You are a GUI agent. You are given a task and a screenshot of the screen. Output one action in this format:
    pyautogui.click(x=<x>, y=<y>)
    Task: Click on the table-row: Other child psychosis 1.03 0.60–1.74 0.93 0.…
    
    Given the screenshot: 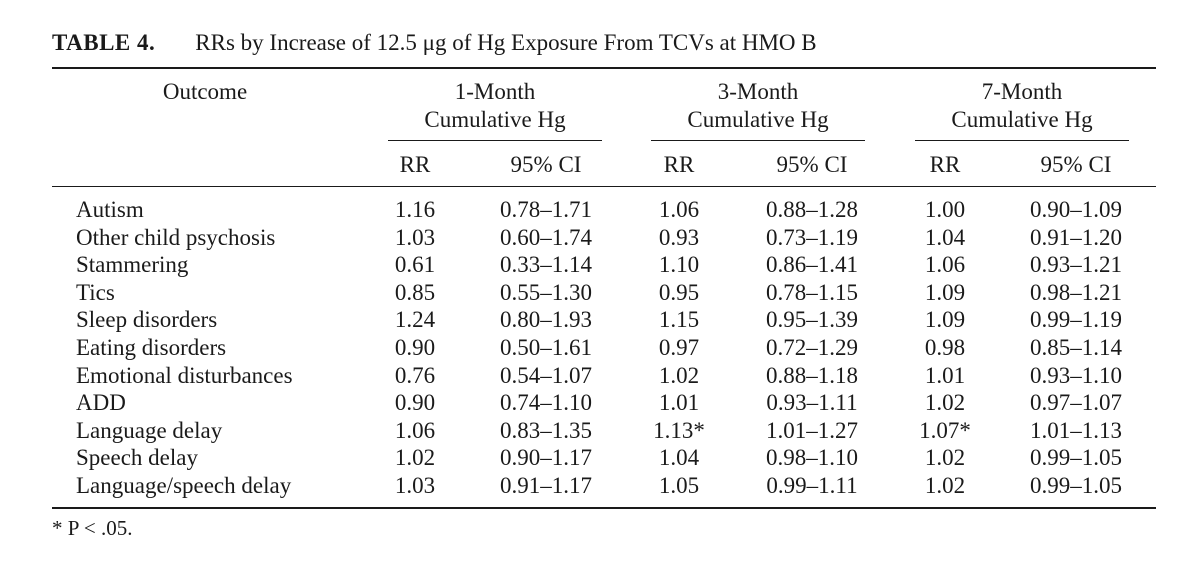 What is the action you would take?
    pyautogui.click(x=600, y=239)
    